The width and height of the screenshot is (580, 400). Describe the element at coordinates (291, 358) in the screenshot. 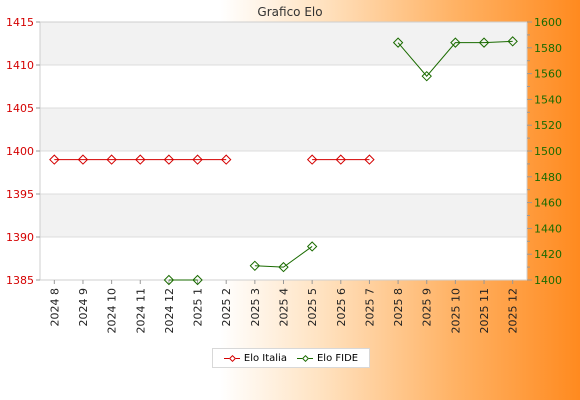

I see `legend: Elo Italia Elo FIDE` at that location.